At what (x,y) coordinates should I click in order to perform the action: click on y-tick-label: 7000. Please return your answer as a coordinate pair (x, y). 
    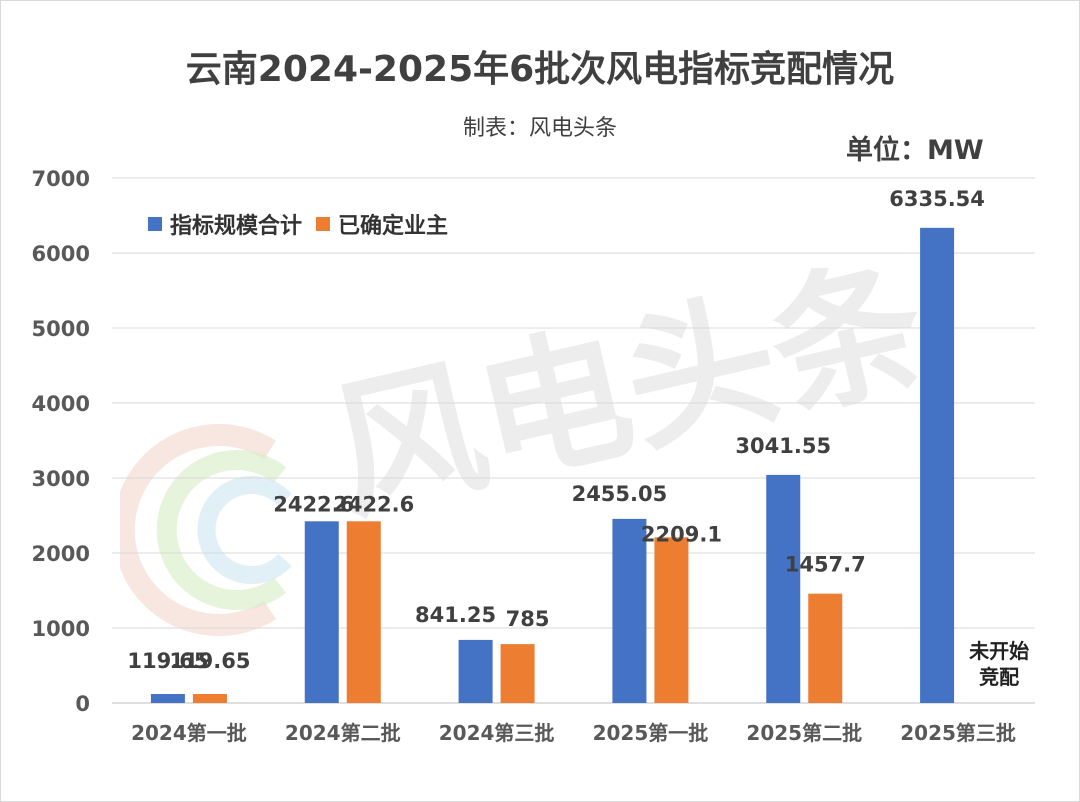
    Looking at the image, I should click on (61, 179).